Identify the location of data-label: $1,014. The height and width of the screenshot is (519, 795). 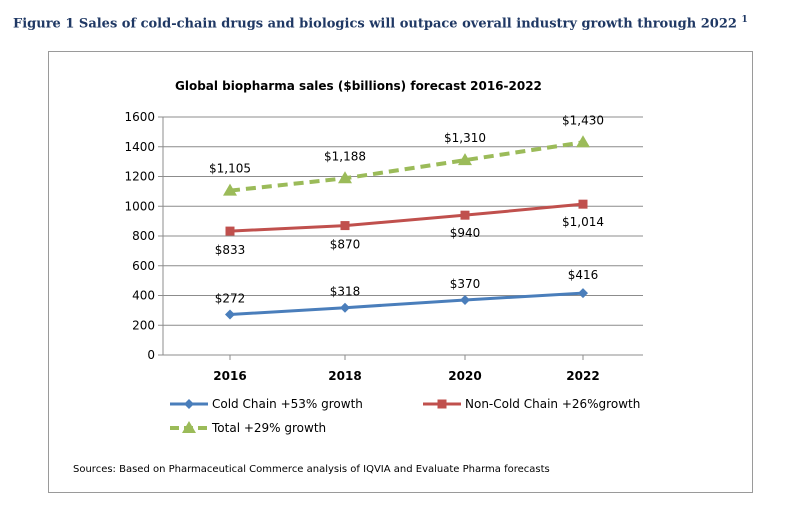
(583, 222).